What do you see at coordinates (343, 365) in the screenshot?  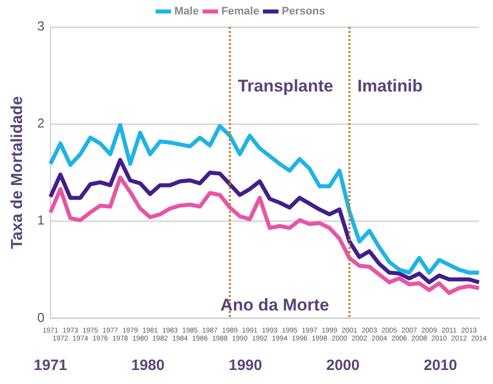 I see `text: 2000` at bounding box center [343, 365].